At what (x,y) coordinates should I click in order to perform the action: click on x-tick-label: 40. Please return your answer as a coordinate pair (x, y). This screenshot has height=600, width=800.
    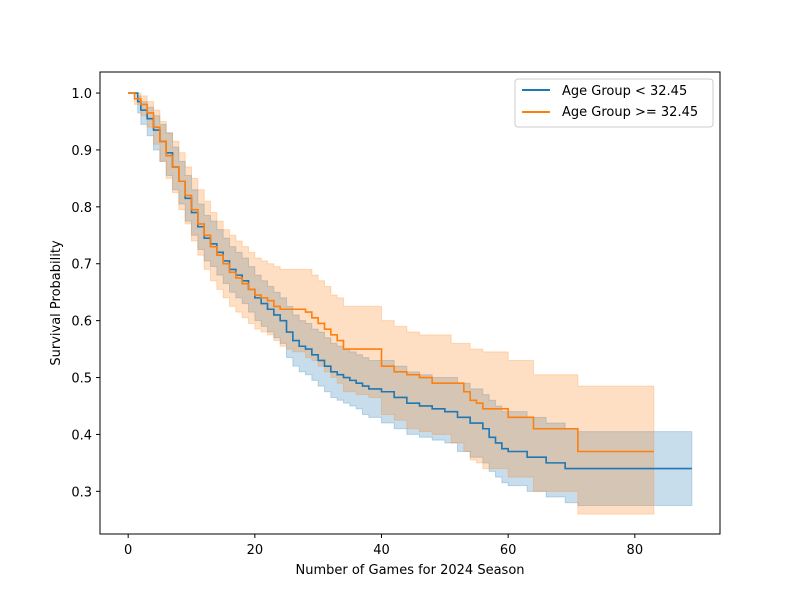
    Looking at the image, I should click on (381, 550).